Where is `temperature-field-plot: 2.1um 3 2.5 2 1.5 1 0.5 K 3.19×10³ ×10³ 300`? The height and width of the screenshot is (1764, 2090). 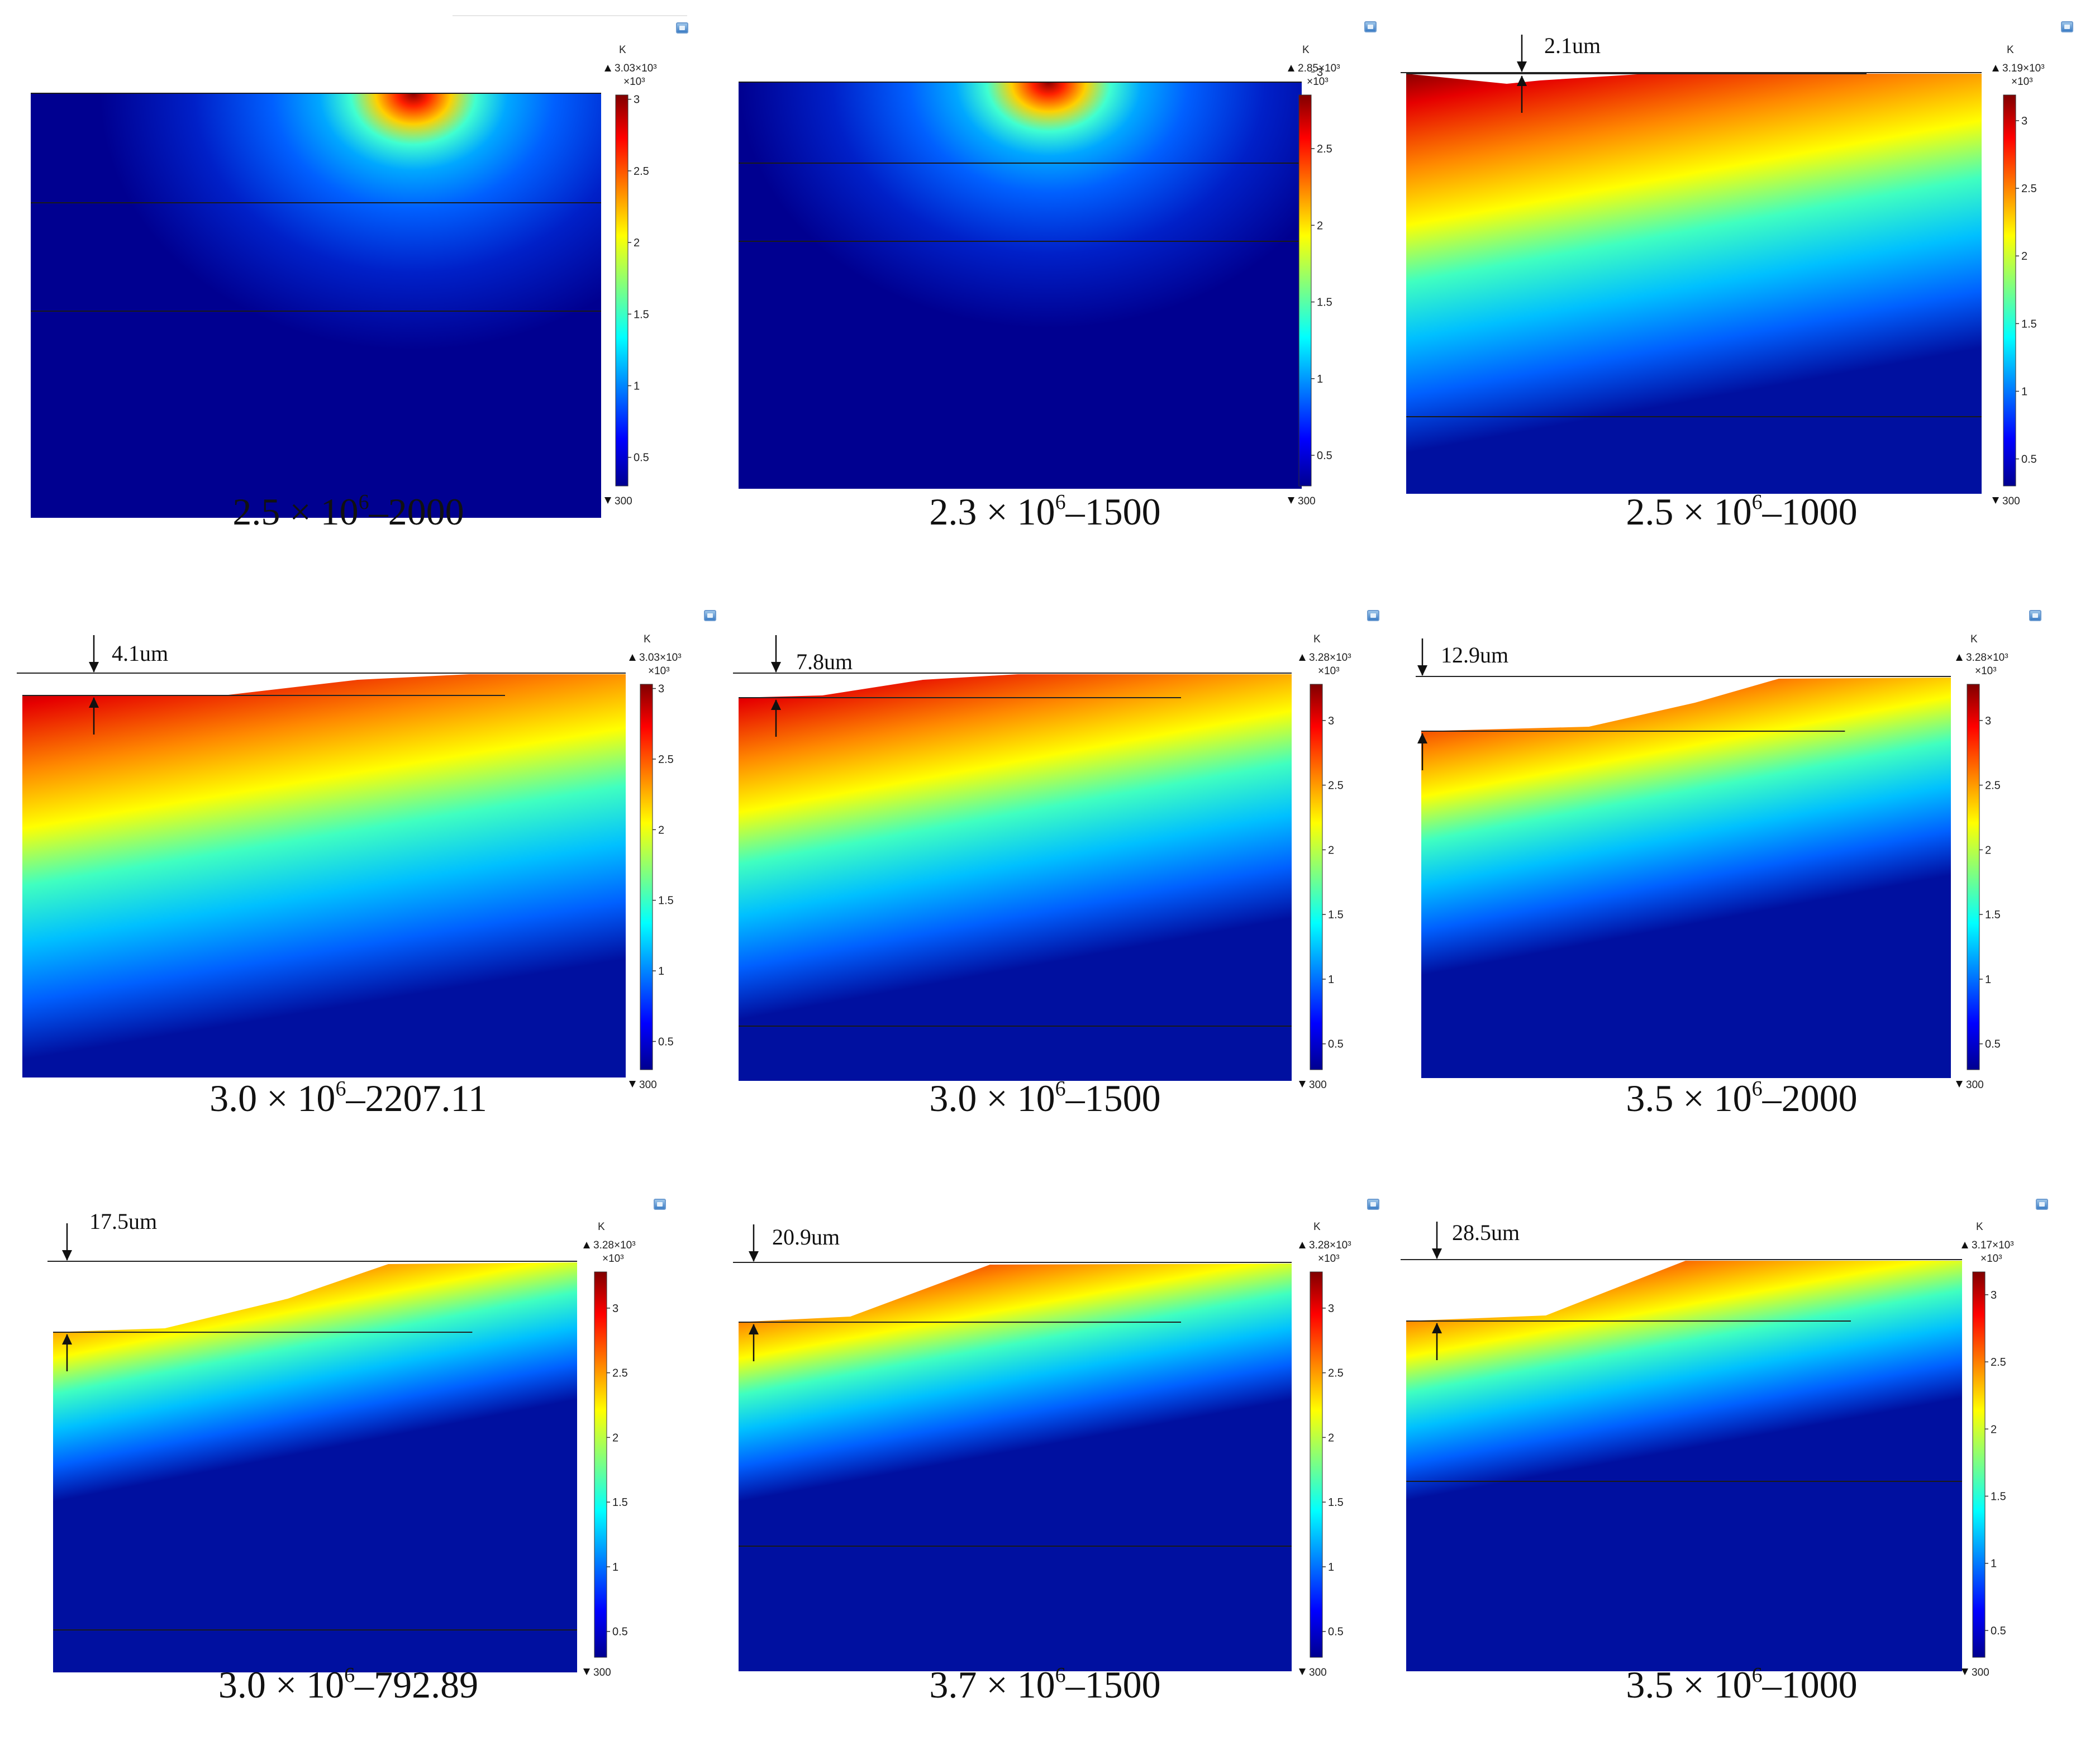
temperature-field-plot: 2.1um 3 2.5 2 1.5 1 0.5 K 3.19×10³ ×10³ 300 is located at coordinates (1723, 270).